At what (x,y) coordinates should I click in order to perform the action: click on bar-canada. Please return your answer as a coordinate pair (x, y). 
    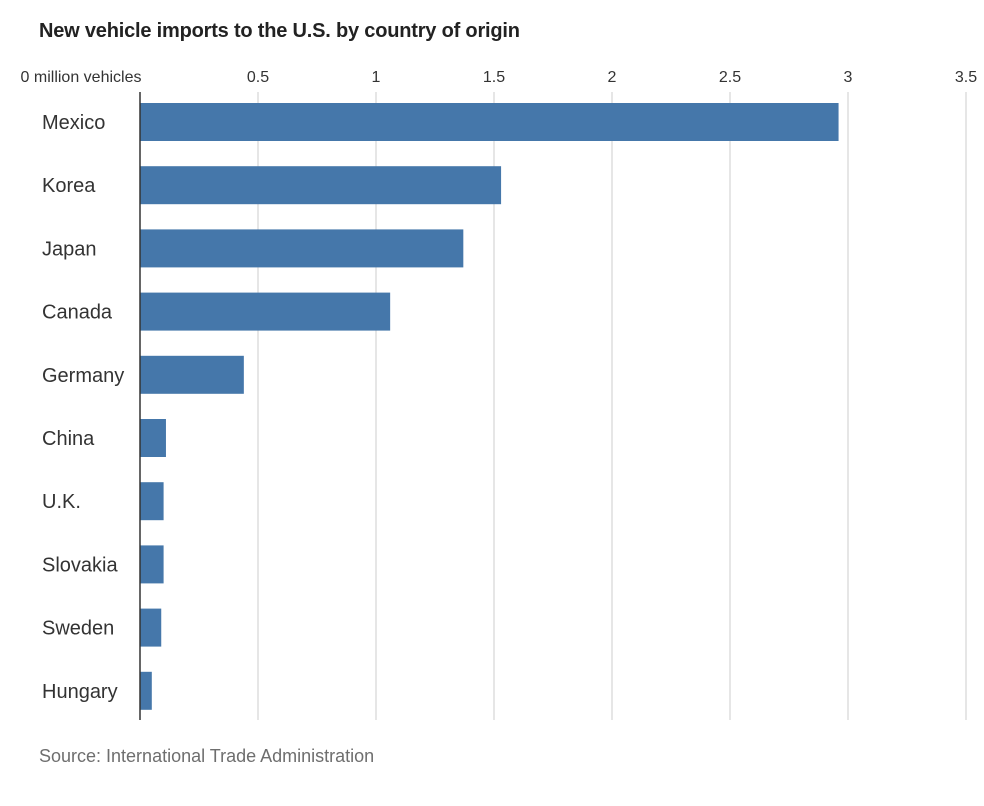
    Looking at the image, I should click on (265, 311).